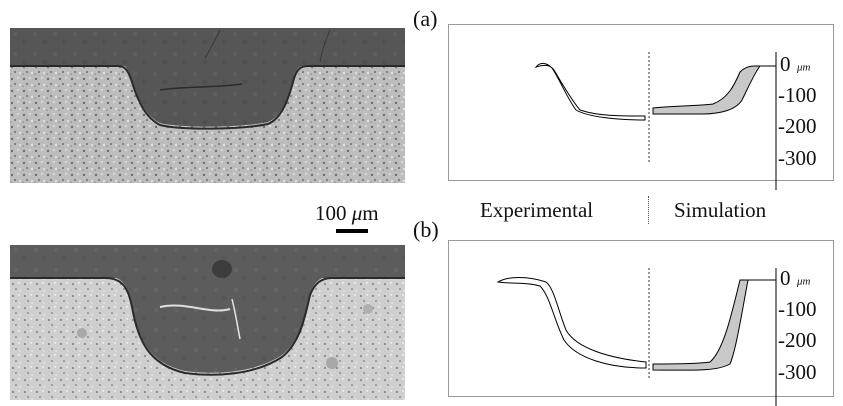 Image resolution: width=843 pixels, height=406 pixels. What do you see at coordinates (785, 278) in the screenshot?
I see `tick-b-0: 0` at bounding box center [785, 278].